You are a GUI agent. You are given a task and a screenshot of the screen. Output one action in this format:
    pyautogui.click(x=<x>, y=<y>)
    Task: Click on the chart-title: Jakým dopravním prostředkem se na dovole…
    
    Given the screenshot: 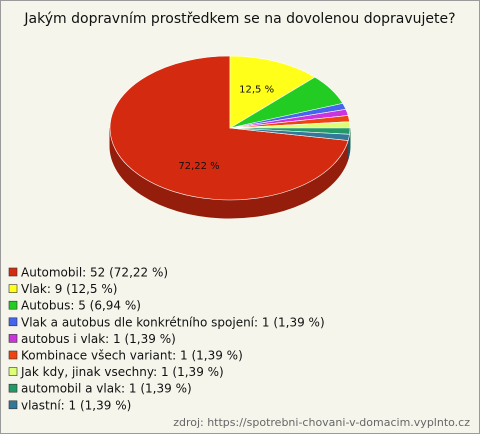 What is the action you would take?
    pyautogui.click(x=239, y=19)
    